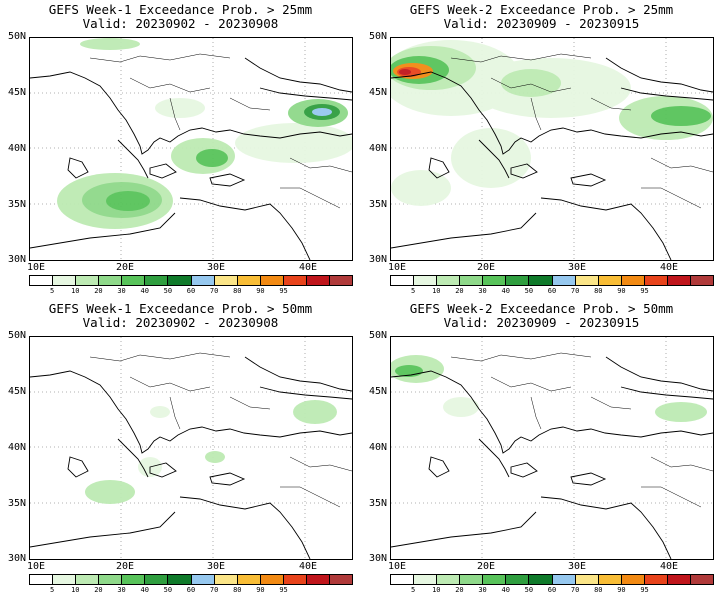 The width and height of the screenshot is (722, 598). What do you see at coordinates (541, 9) in the screenshot?
I see `panel-title: GEFS Week-2 Exceedance Prob. > 25mm` at bounding box center [541, 9].